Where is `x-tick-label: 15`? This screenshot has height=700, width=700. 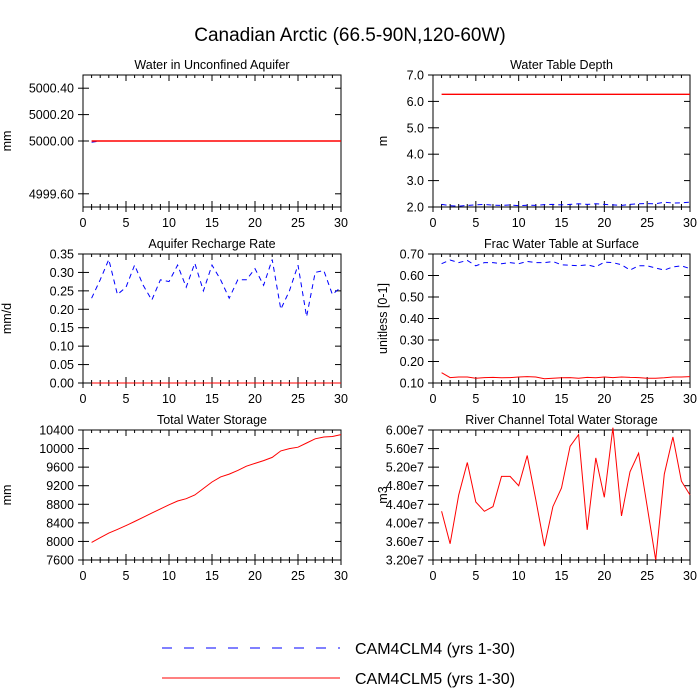 x-tick-label: 15 is located at coordinates (562, 223).